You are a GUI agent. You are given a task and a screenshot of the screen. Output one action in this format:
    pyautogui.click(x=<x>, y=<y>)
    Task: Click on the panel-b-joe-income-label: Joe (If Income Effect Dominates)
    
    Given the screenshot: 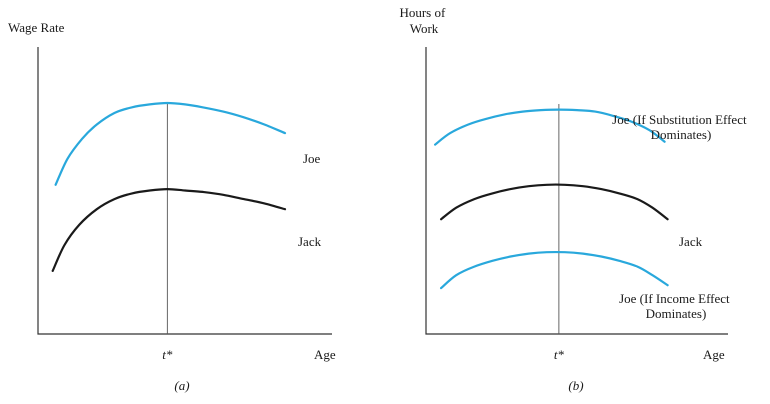 What is the action you would take?
    pyautogui.click(x=676, y=306)
    